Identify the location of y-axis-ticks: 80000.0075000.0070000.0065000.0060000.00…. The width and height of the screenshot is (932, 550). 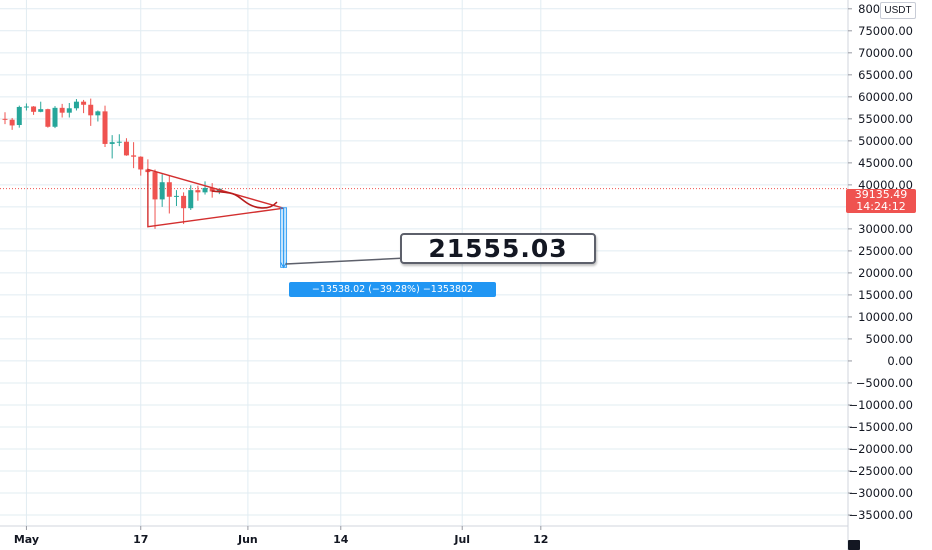
(880, 262).